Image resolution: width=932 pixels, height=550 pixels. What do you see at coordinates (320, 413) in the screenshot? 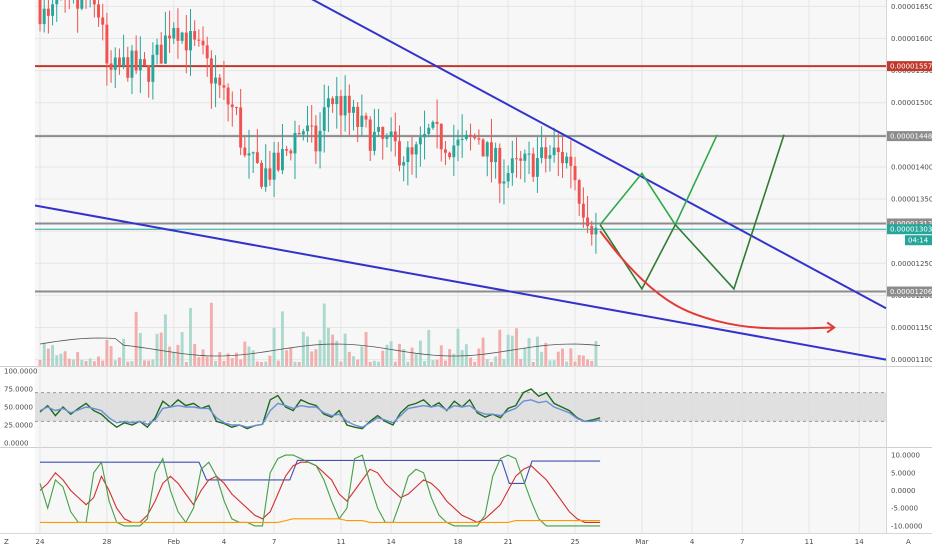
I see `oscillator-1-series-line` at bounding box center [320, 413].